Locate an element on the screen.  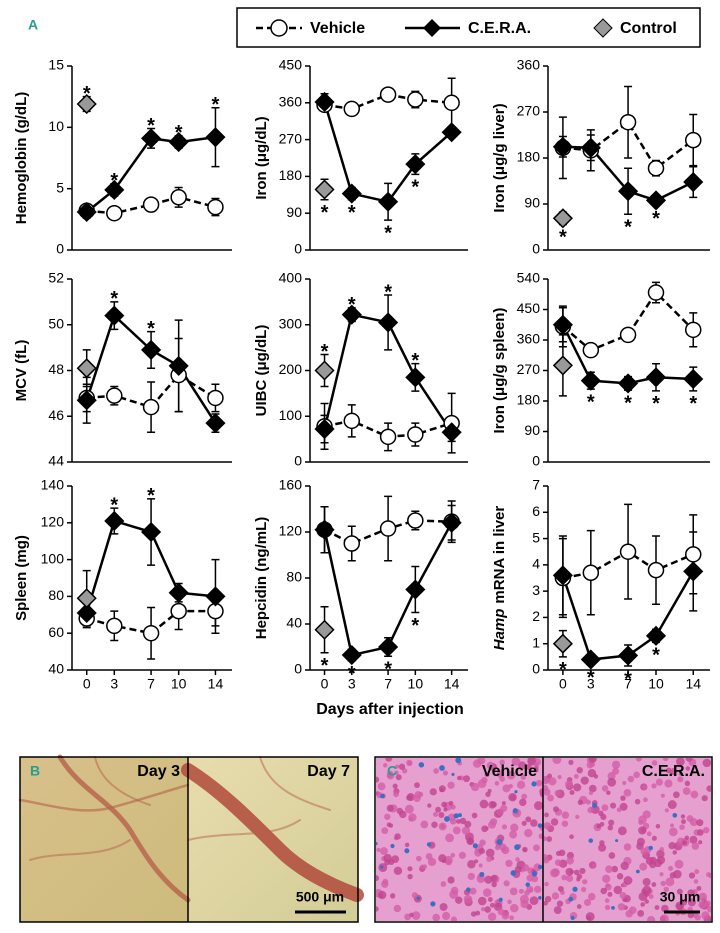
y-tick-label: 200 is located at coordinates (291, 369).